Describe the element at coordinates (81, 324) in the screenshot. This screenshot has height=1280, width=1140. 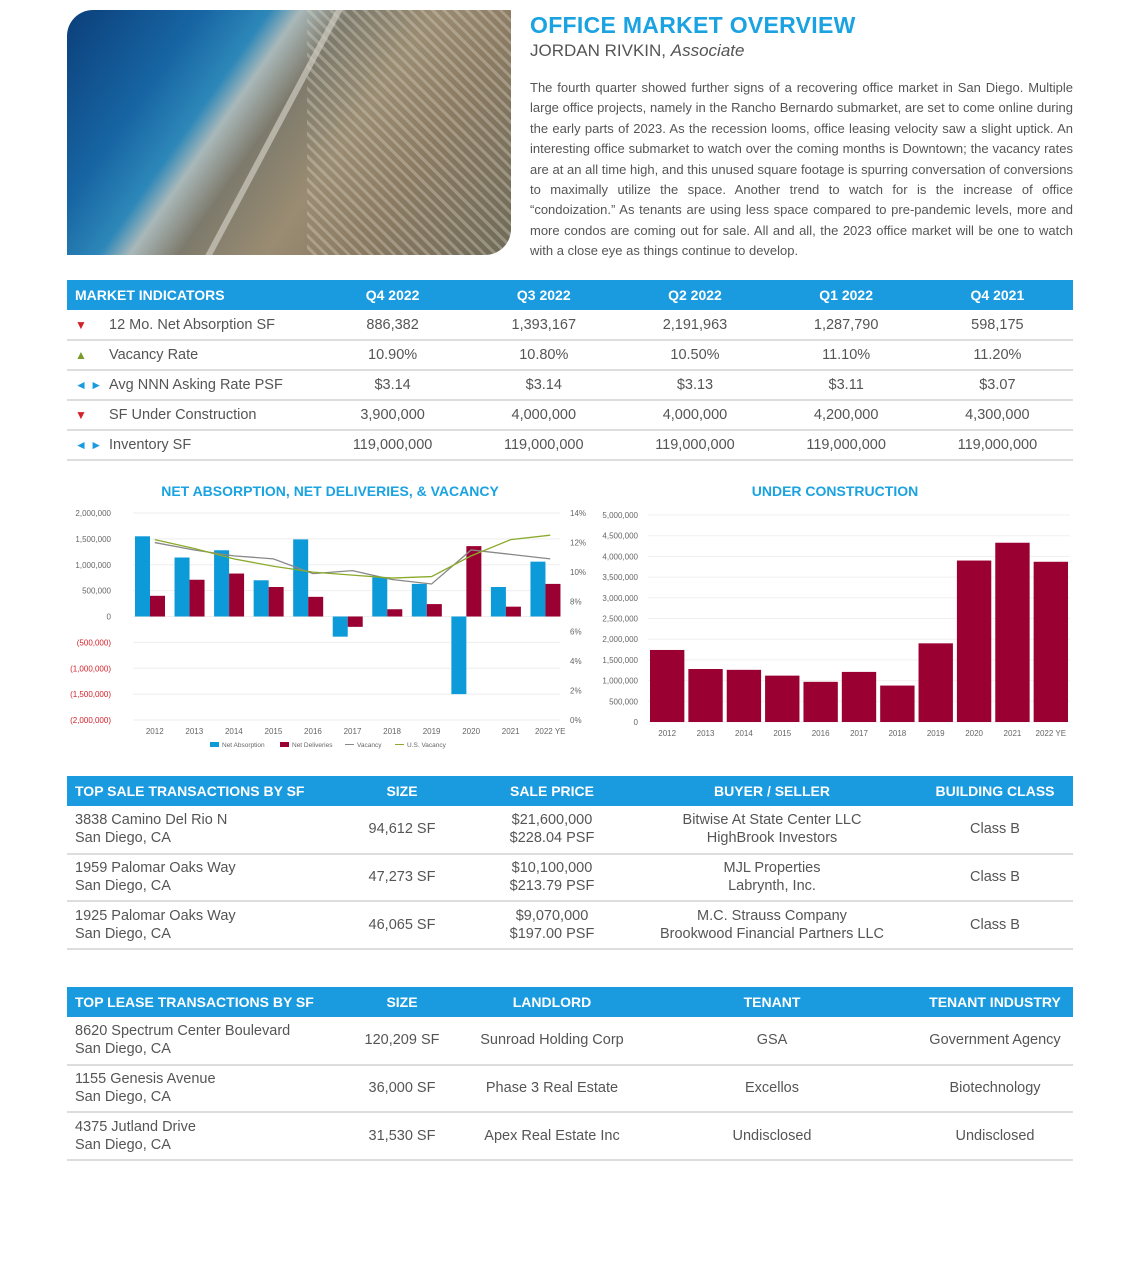
I see `trend-down-icon: ▼` at that location.